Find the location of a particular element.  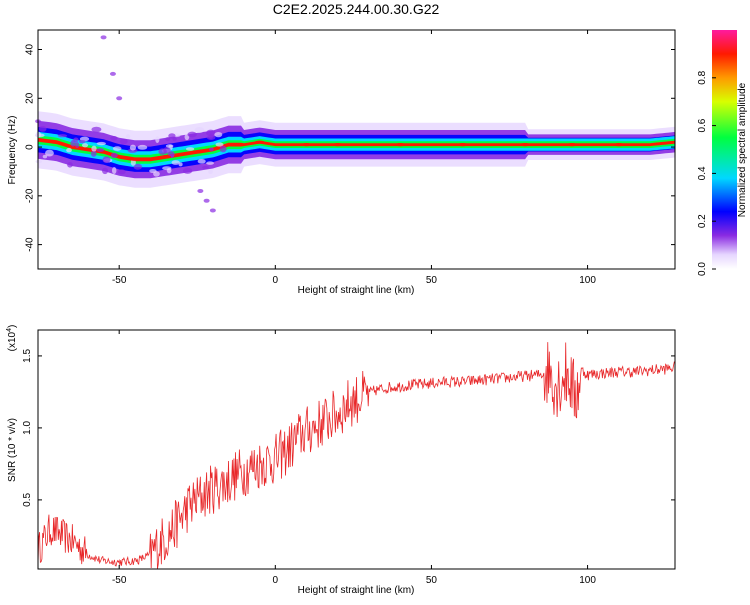

spectrogram-x-tick-label: -50 is located at coordinates (119, 280).